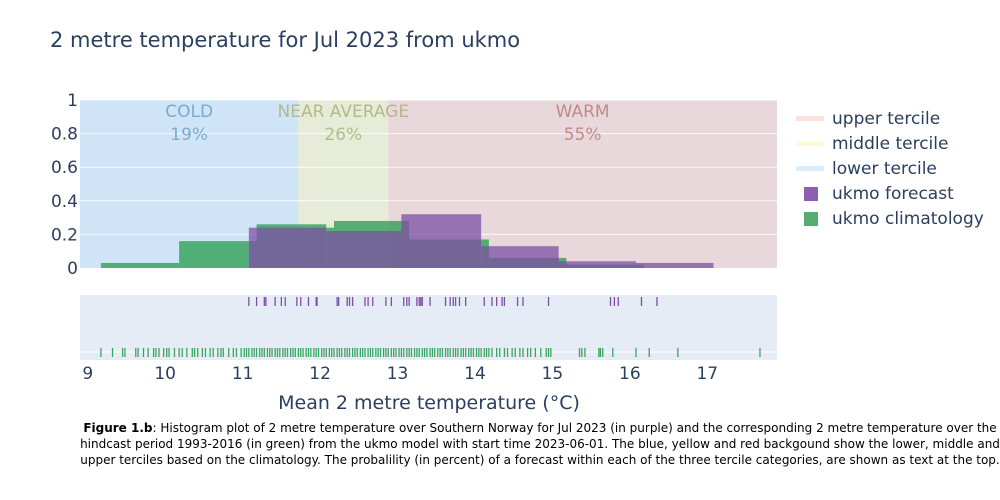 The width and height of the screenshot is (1000, 500). I want to click on x-tick-label: 13, so click(398, 374).